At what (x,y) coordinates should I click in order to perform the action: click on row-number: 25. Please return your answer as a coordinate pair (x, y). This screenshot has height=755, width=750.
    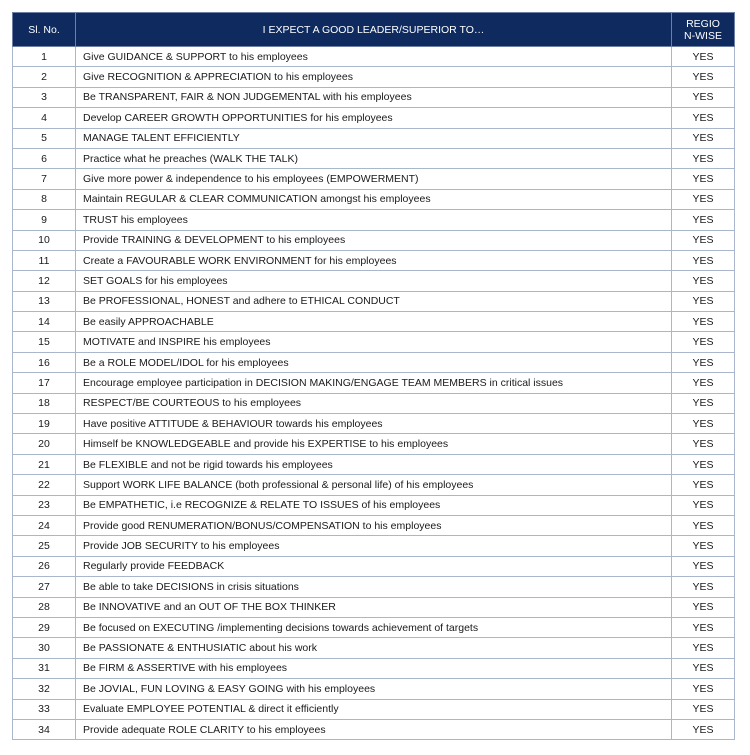
    Looking at the image, I should click on (44, 546).